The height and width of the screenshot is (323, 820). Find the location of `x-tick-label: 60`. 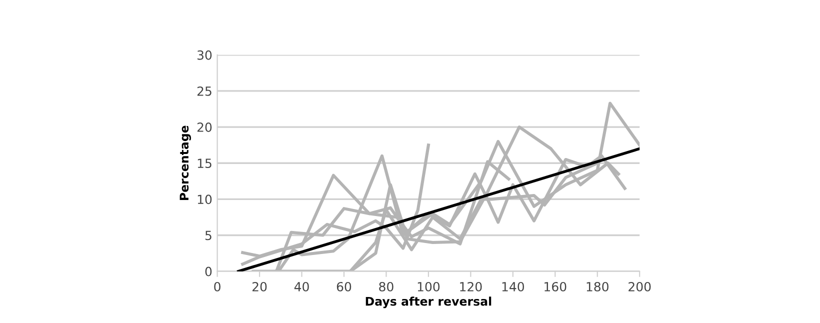

x-tick-label: 60 is located at coordinates (344, 287).